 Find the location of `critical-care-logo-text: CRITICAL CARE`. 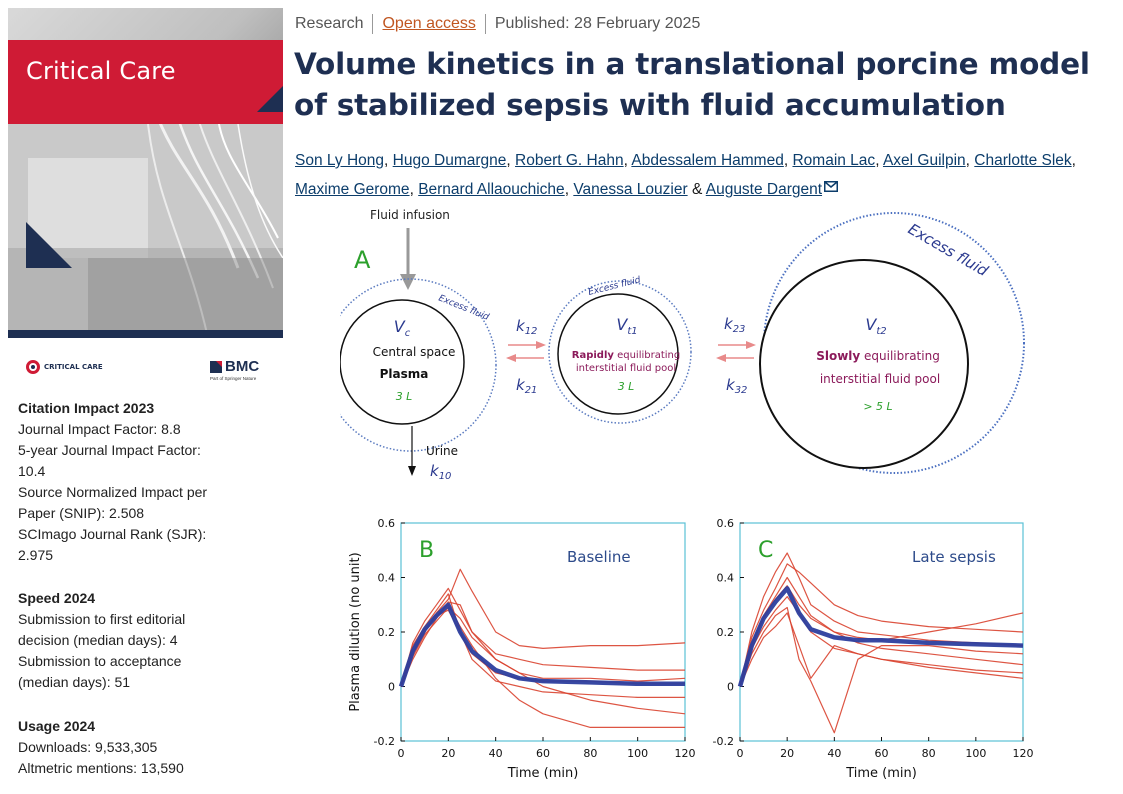

critical-care-logo-text: CRITICAL CARE is located at coordinates (73, 367).